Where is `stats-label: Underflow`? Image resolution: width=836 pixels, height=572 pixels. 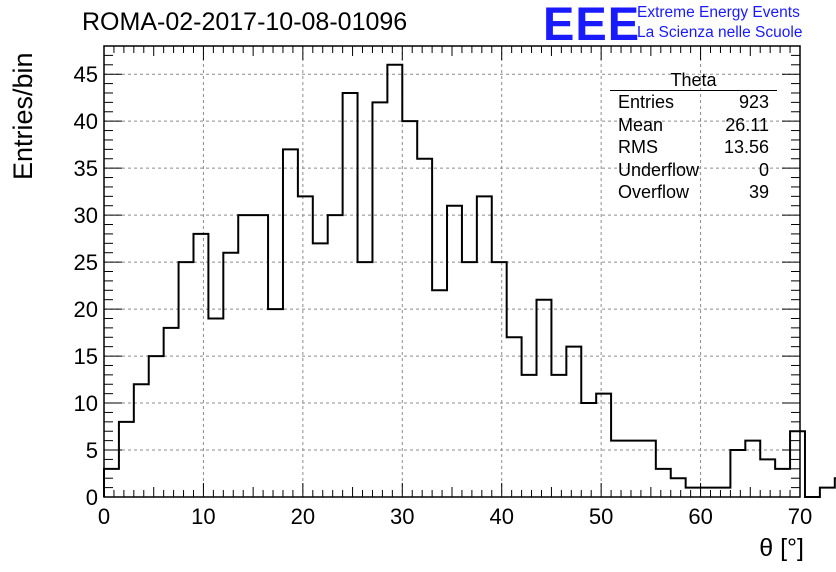 stats-label: Underflow is located at coordinates (659, 169).